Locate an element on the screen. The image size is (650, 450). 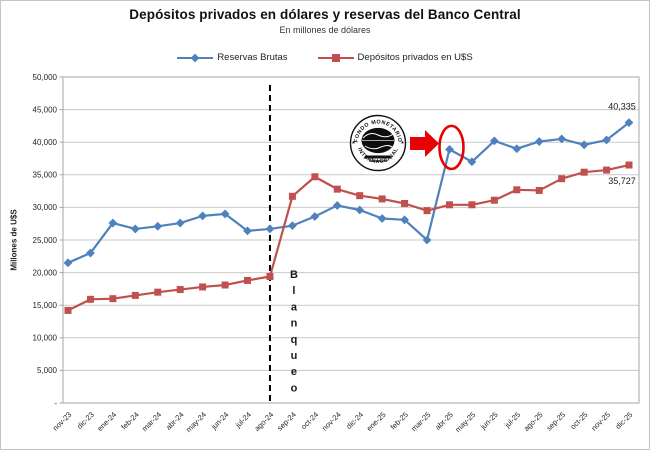
y-tick-label: 25,000 is located at coordinates (45, 240).